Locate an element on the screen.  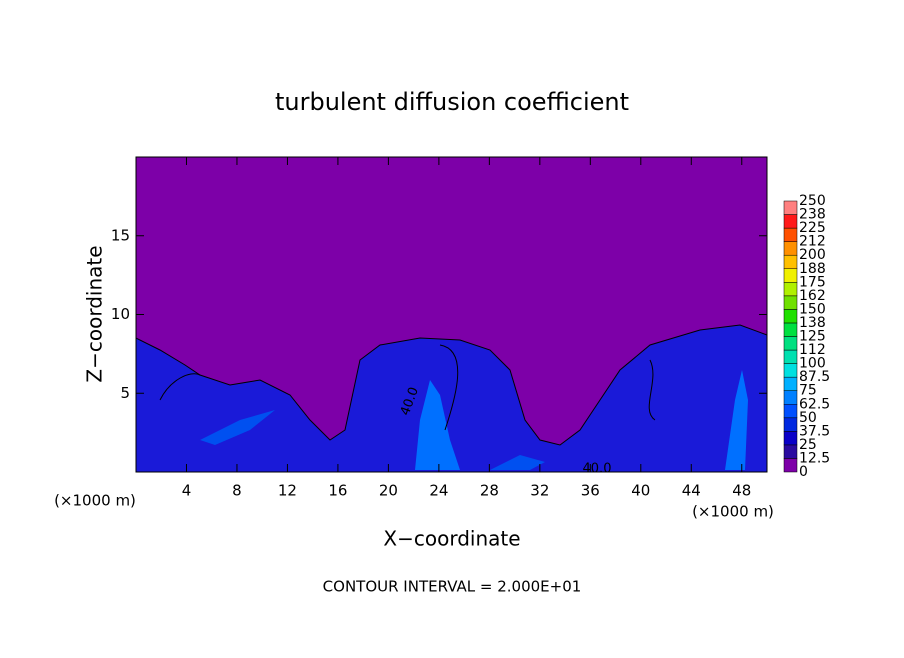
x-tick-label: 40 is located at coordinates (640, 491).